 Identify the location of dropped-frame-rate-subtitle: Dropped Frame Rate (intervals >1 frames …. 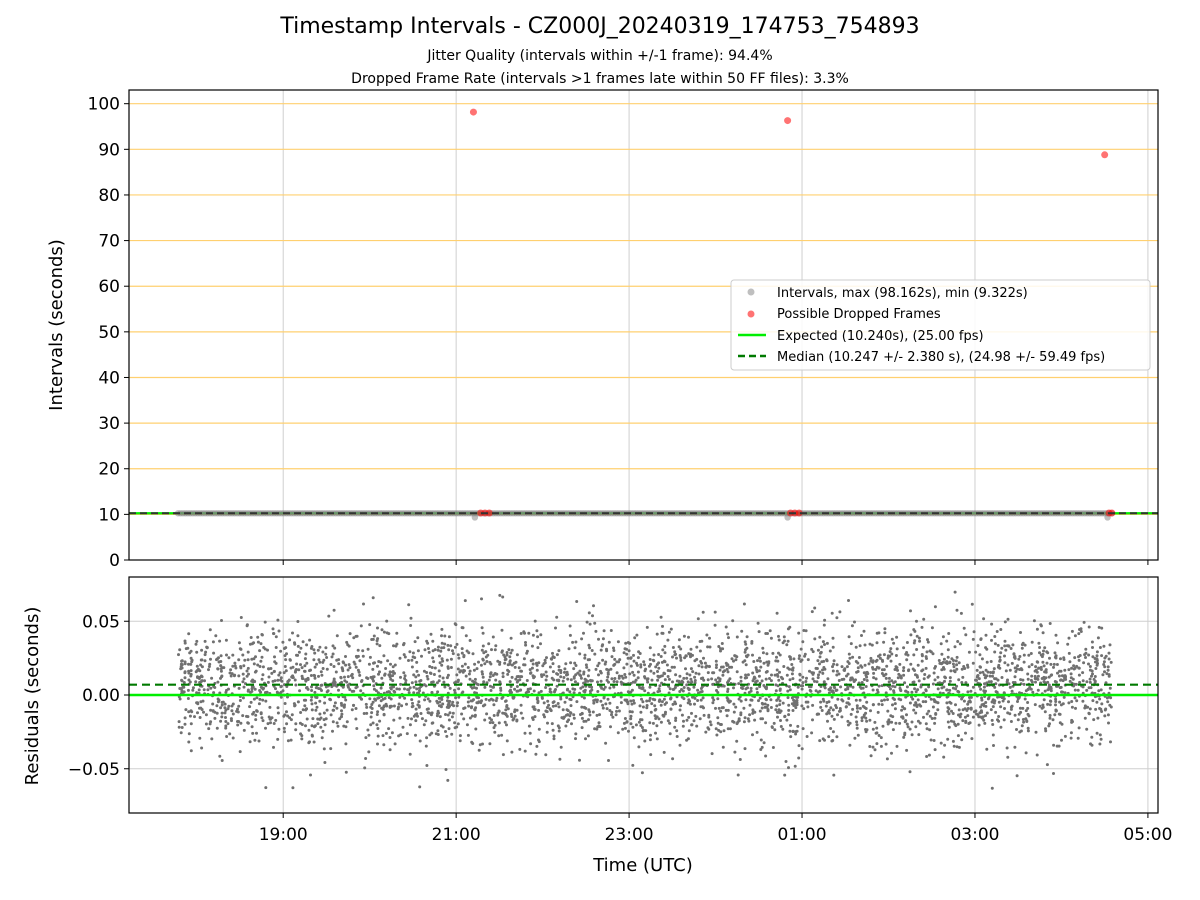
(600, 79).